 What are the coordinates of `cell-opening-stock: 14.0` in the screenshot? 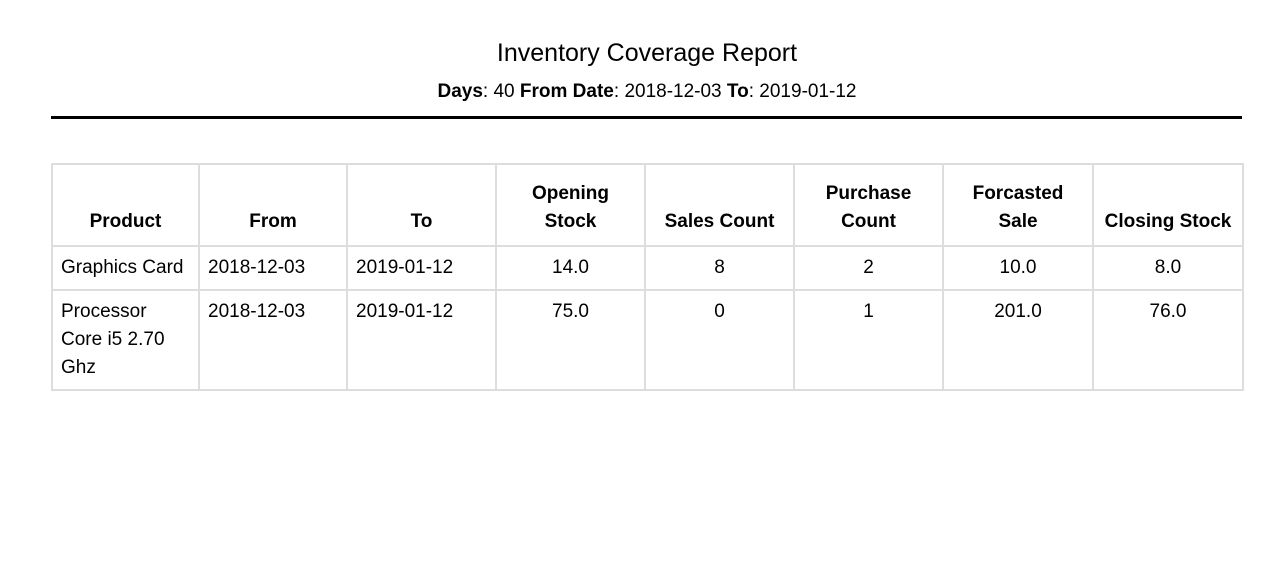 It's located at (570, 268).